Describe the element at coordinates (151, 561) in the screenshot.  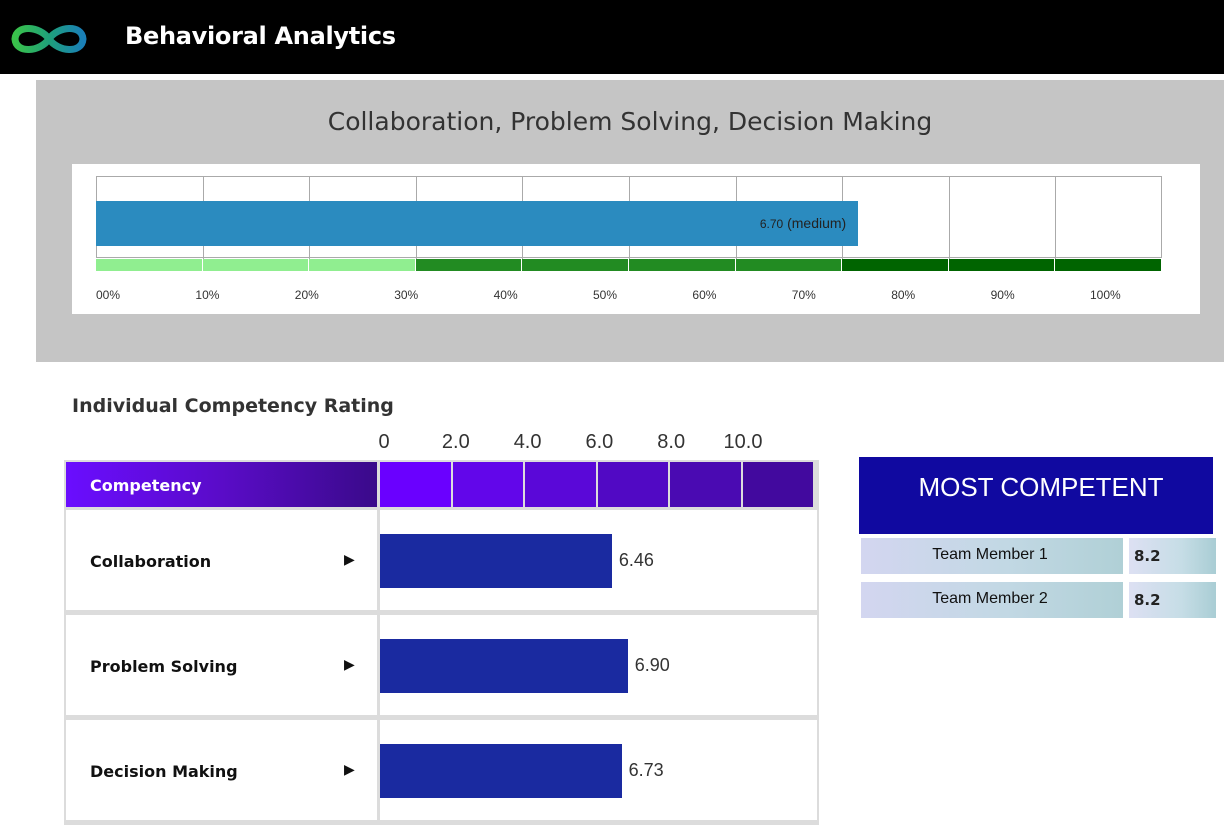
I see `competency-name: Collaboration` at that location.